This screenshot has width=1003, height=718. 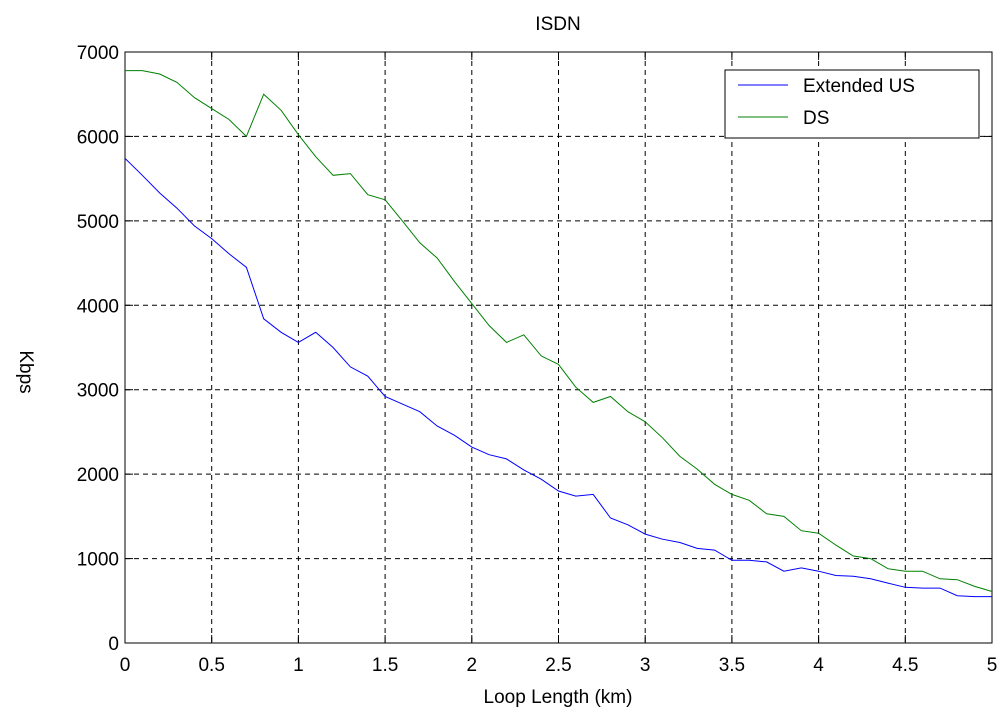 What do you see at coordinates (211, 665) in the screenshot?
I see `x-tick-label: 0.5` at bounding box center [211, 665].